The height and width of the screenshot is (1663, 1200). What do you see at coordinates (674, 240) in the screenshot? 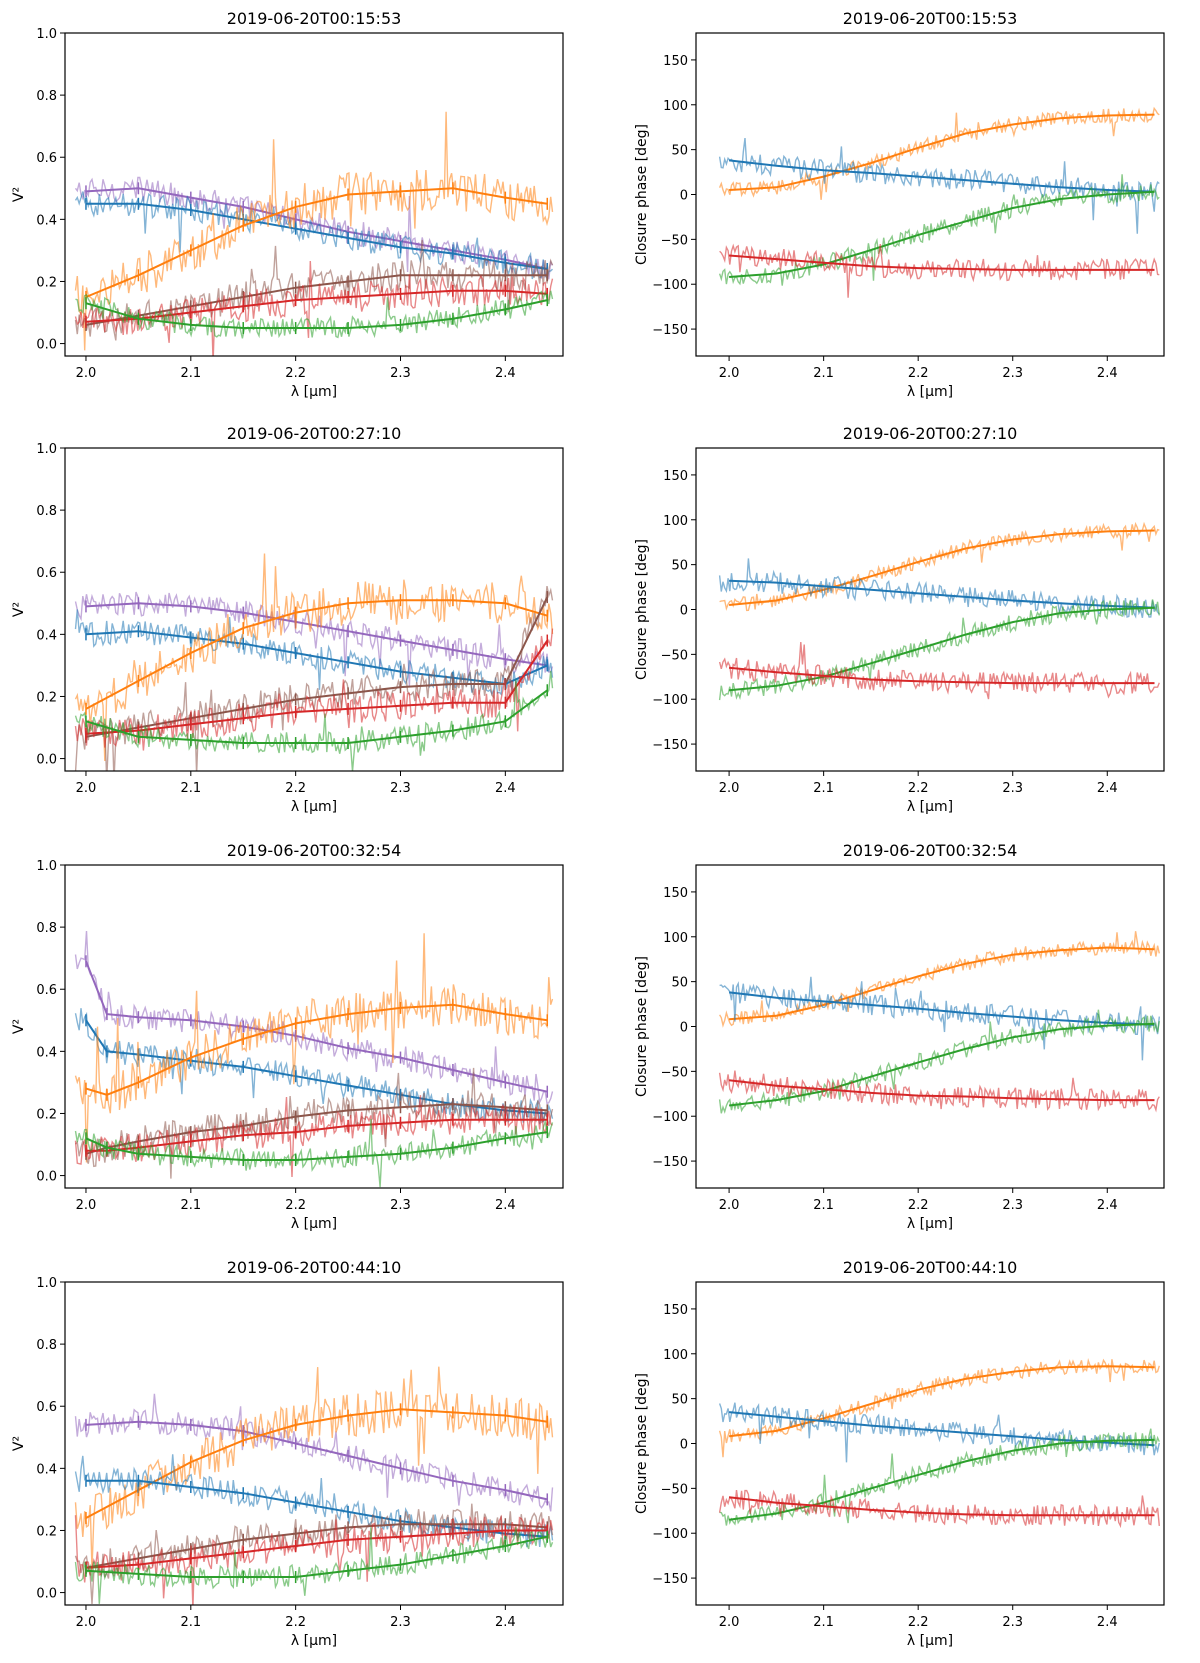
I see `y-tick-label: −50` at bounding box center [674, 240].